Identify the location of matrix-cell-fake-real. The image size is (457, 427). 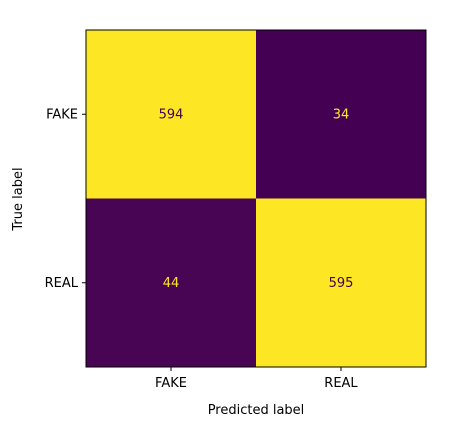
(341, 114).